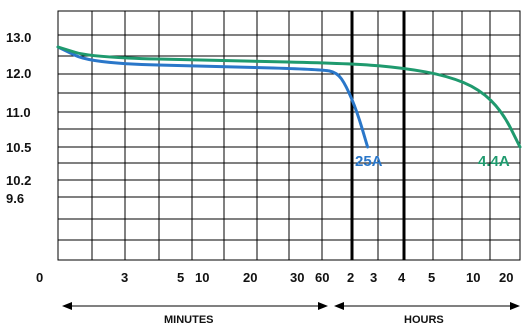 The image size is (526, 327). I want to click on hours-label: HOURS, so click(424, 320).